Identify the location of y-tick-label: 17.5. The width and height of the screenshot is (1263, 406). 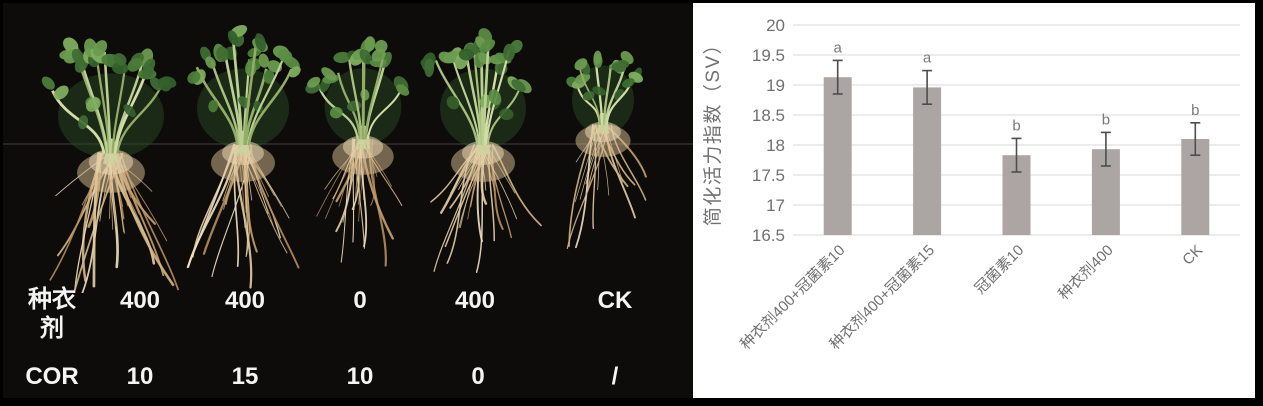
(768, 175).